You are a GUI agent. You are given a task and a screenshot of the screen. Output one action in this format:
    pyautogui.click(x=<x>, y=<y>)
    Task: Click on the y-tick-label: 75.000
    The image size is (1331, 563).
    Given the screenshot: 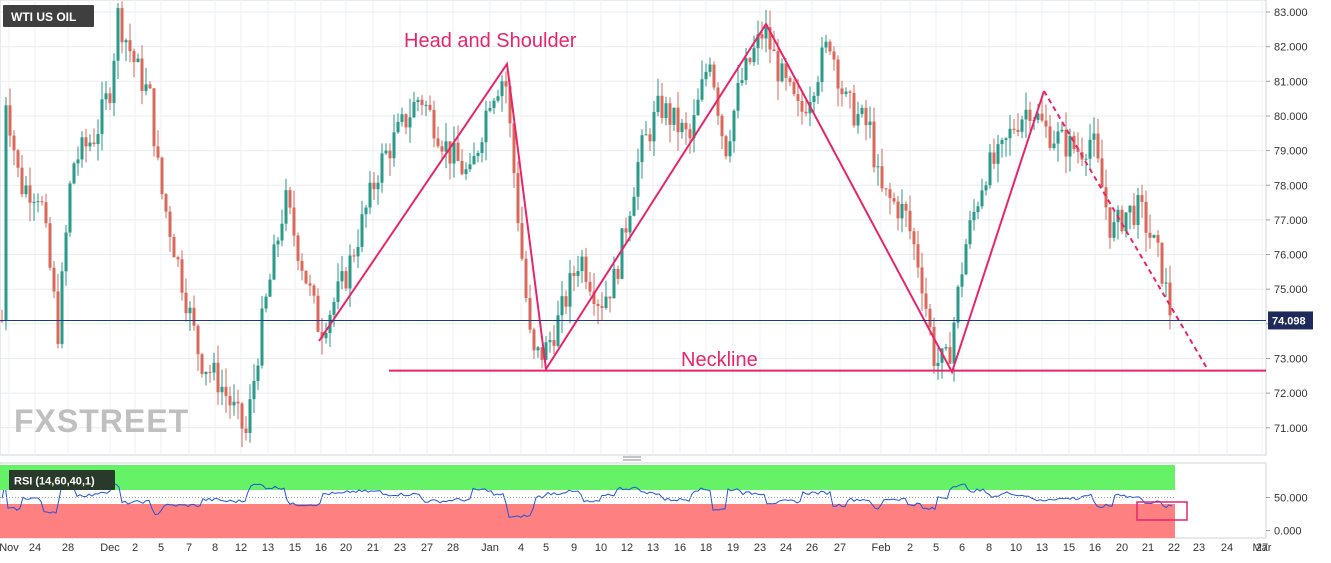 What is the action you would take?
    pyautogui.click(x=1291, y=290)
    